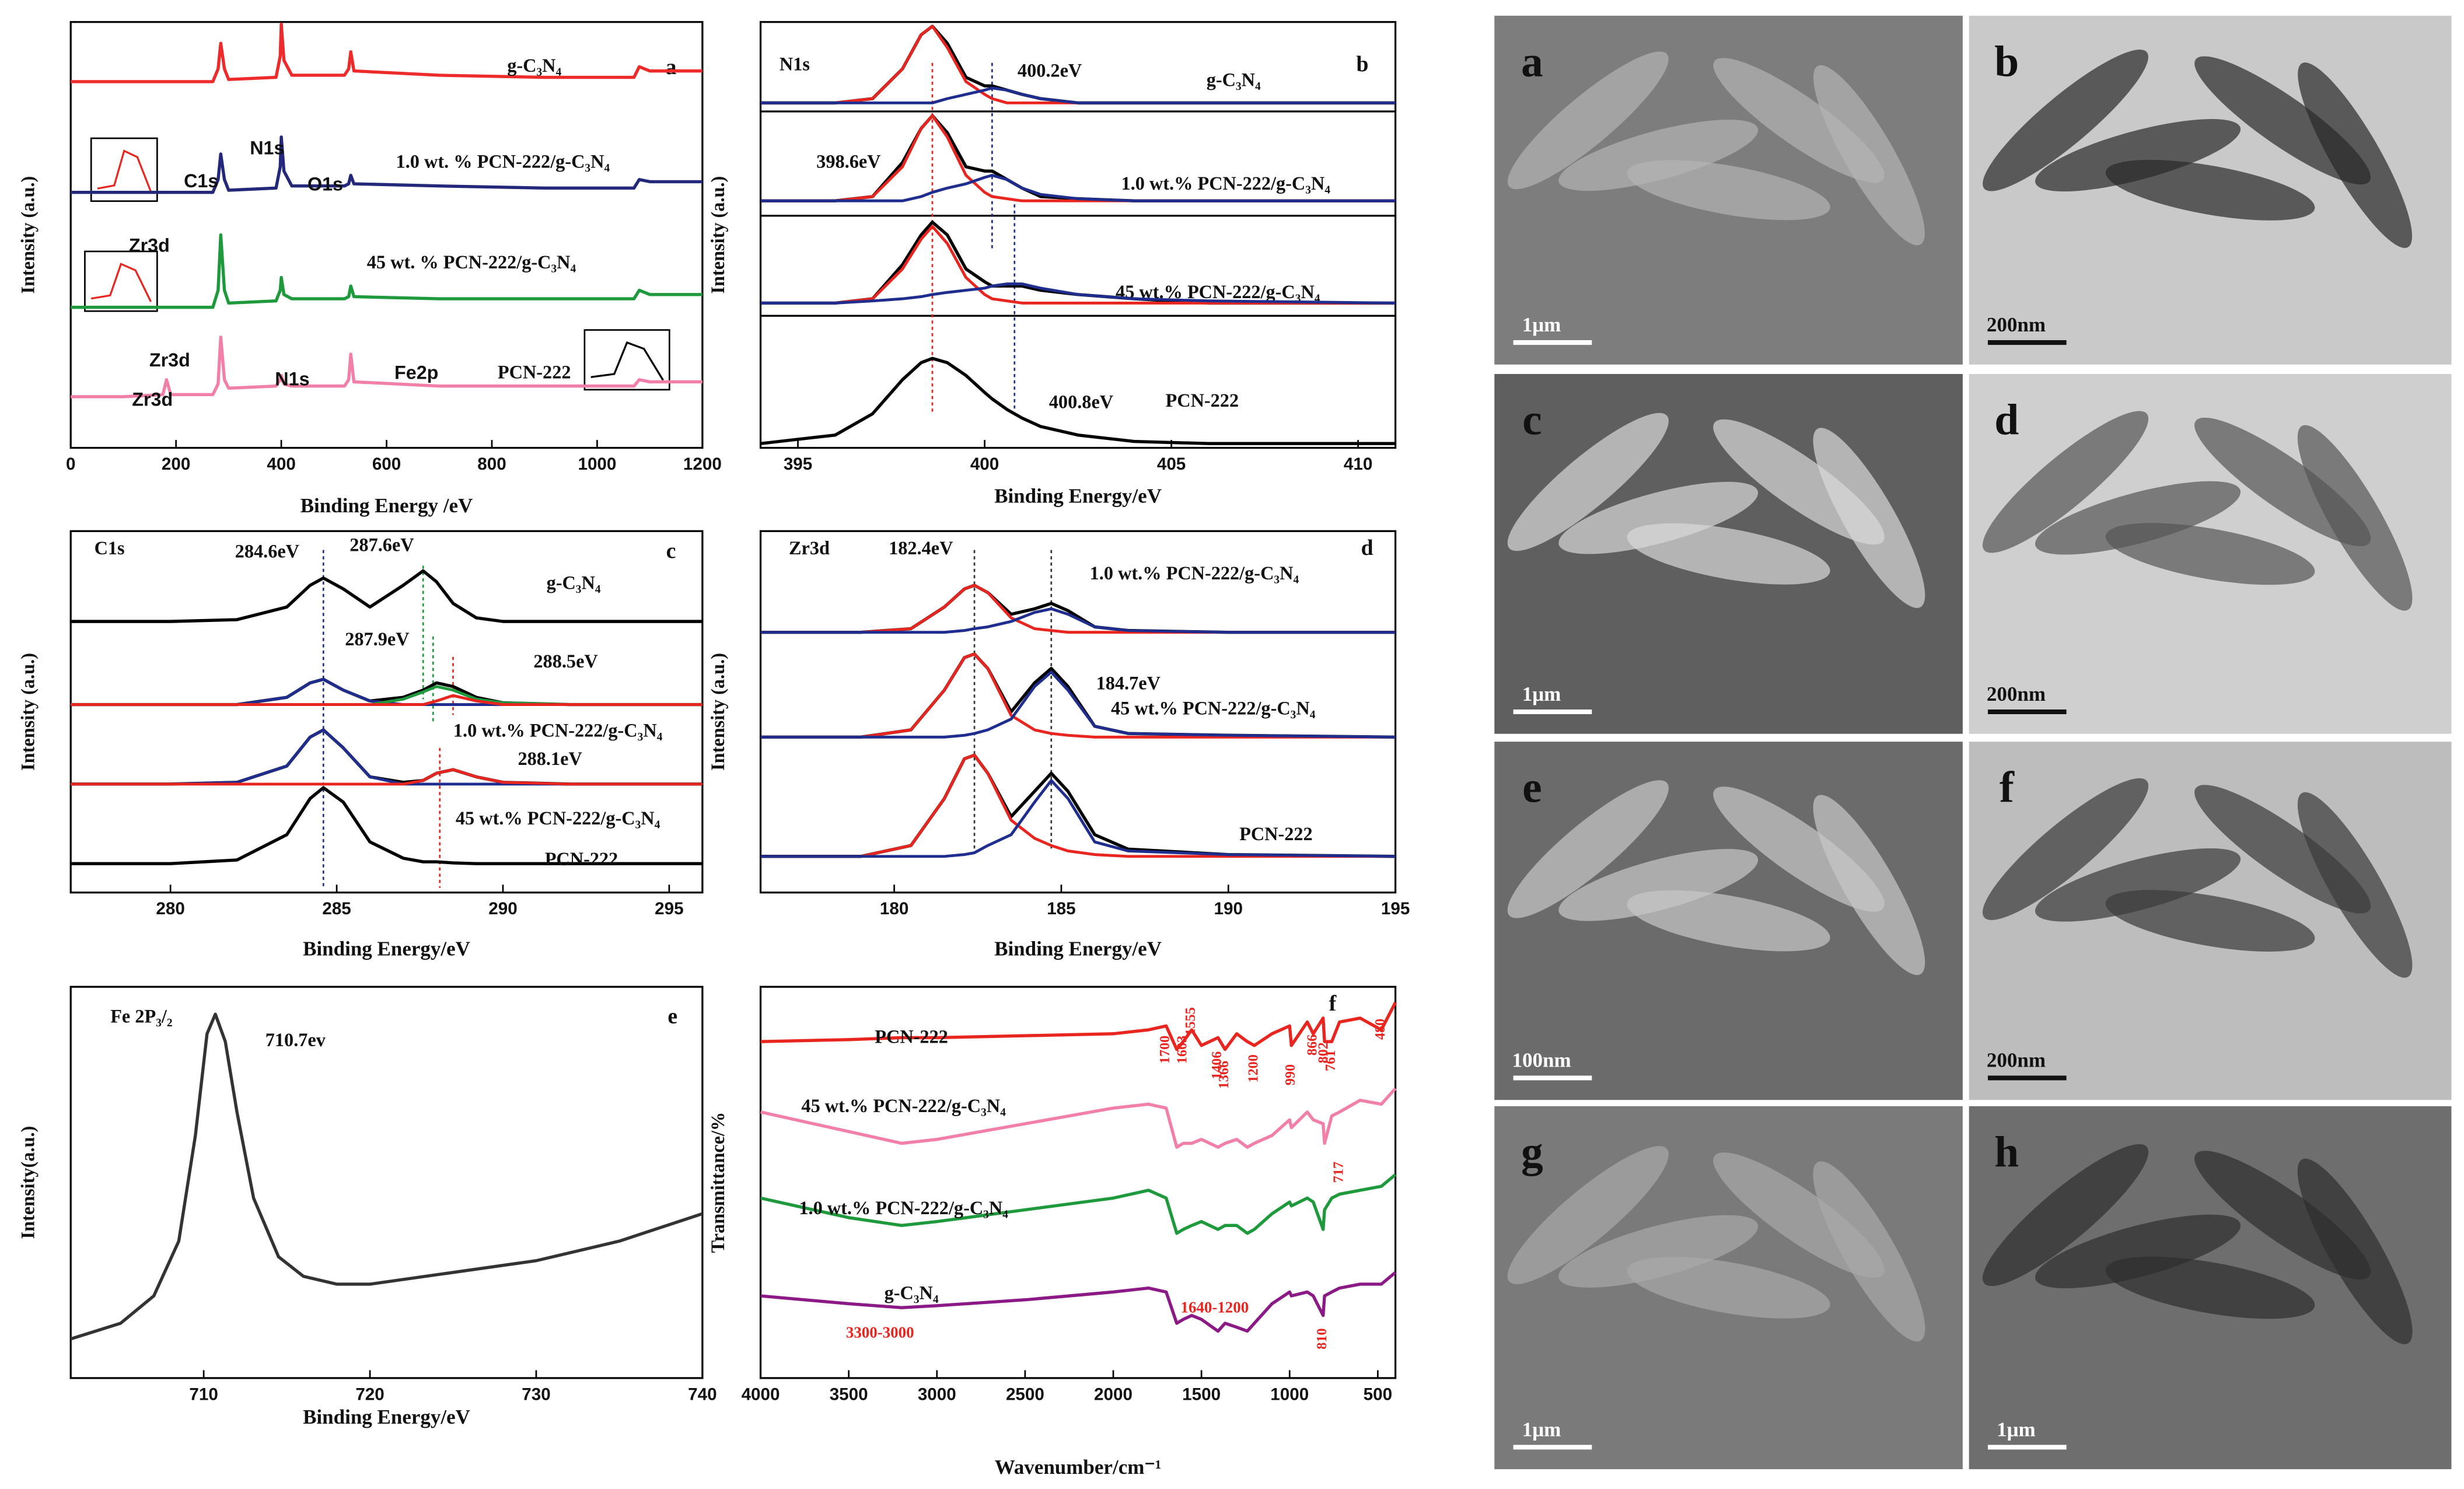 Image resolution: width=2464 pixels, height=1489 pixels. What do you see at coordinates (880, 1332) in the screenshot?
I see `region-label: 3300-3000` at bounding box center [880, 1332].